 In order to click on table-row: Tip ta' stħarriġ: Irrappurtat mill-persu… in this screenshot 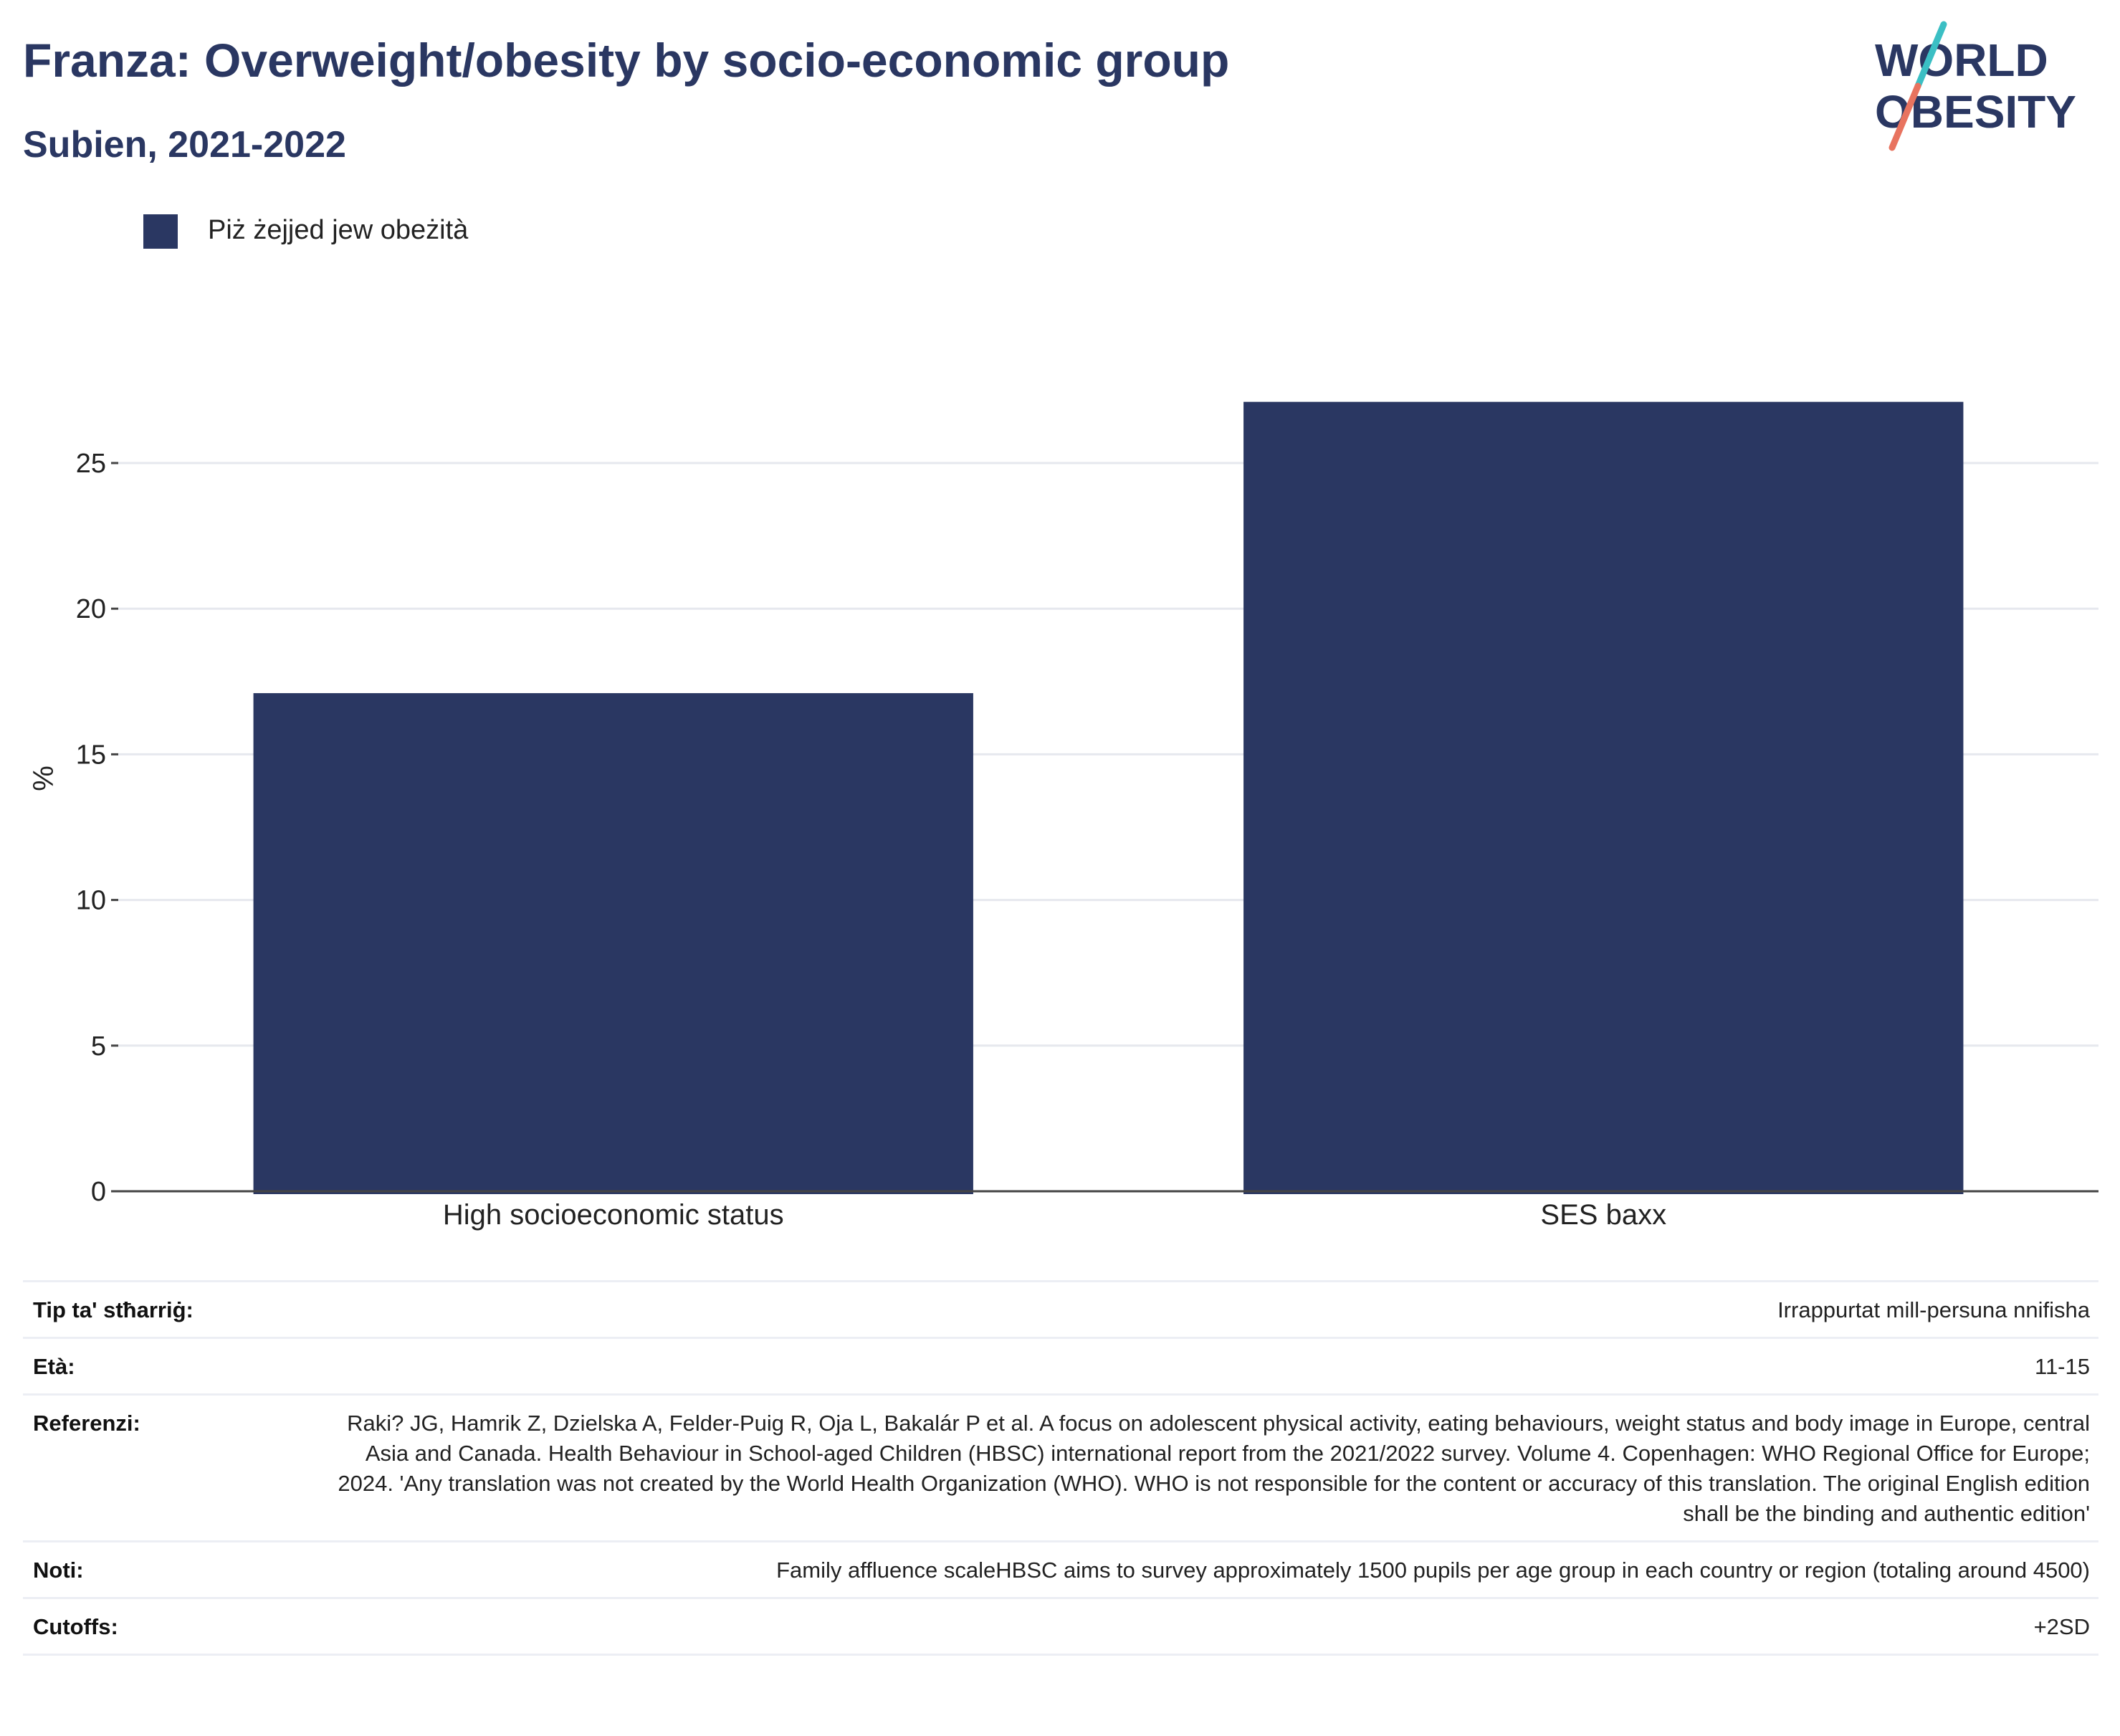, I will do `click(1061, 1309)`.